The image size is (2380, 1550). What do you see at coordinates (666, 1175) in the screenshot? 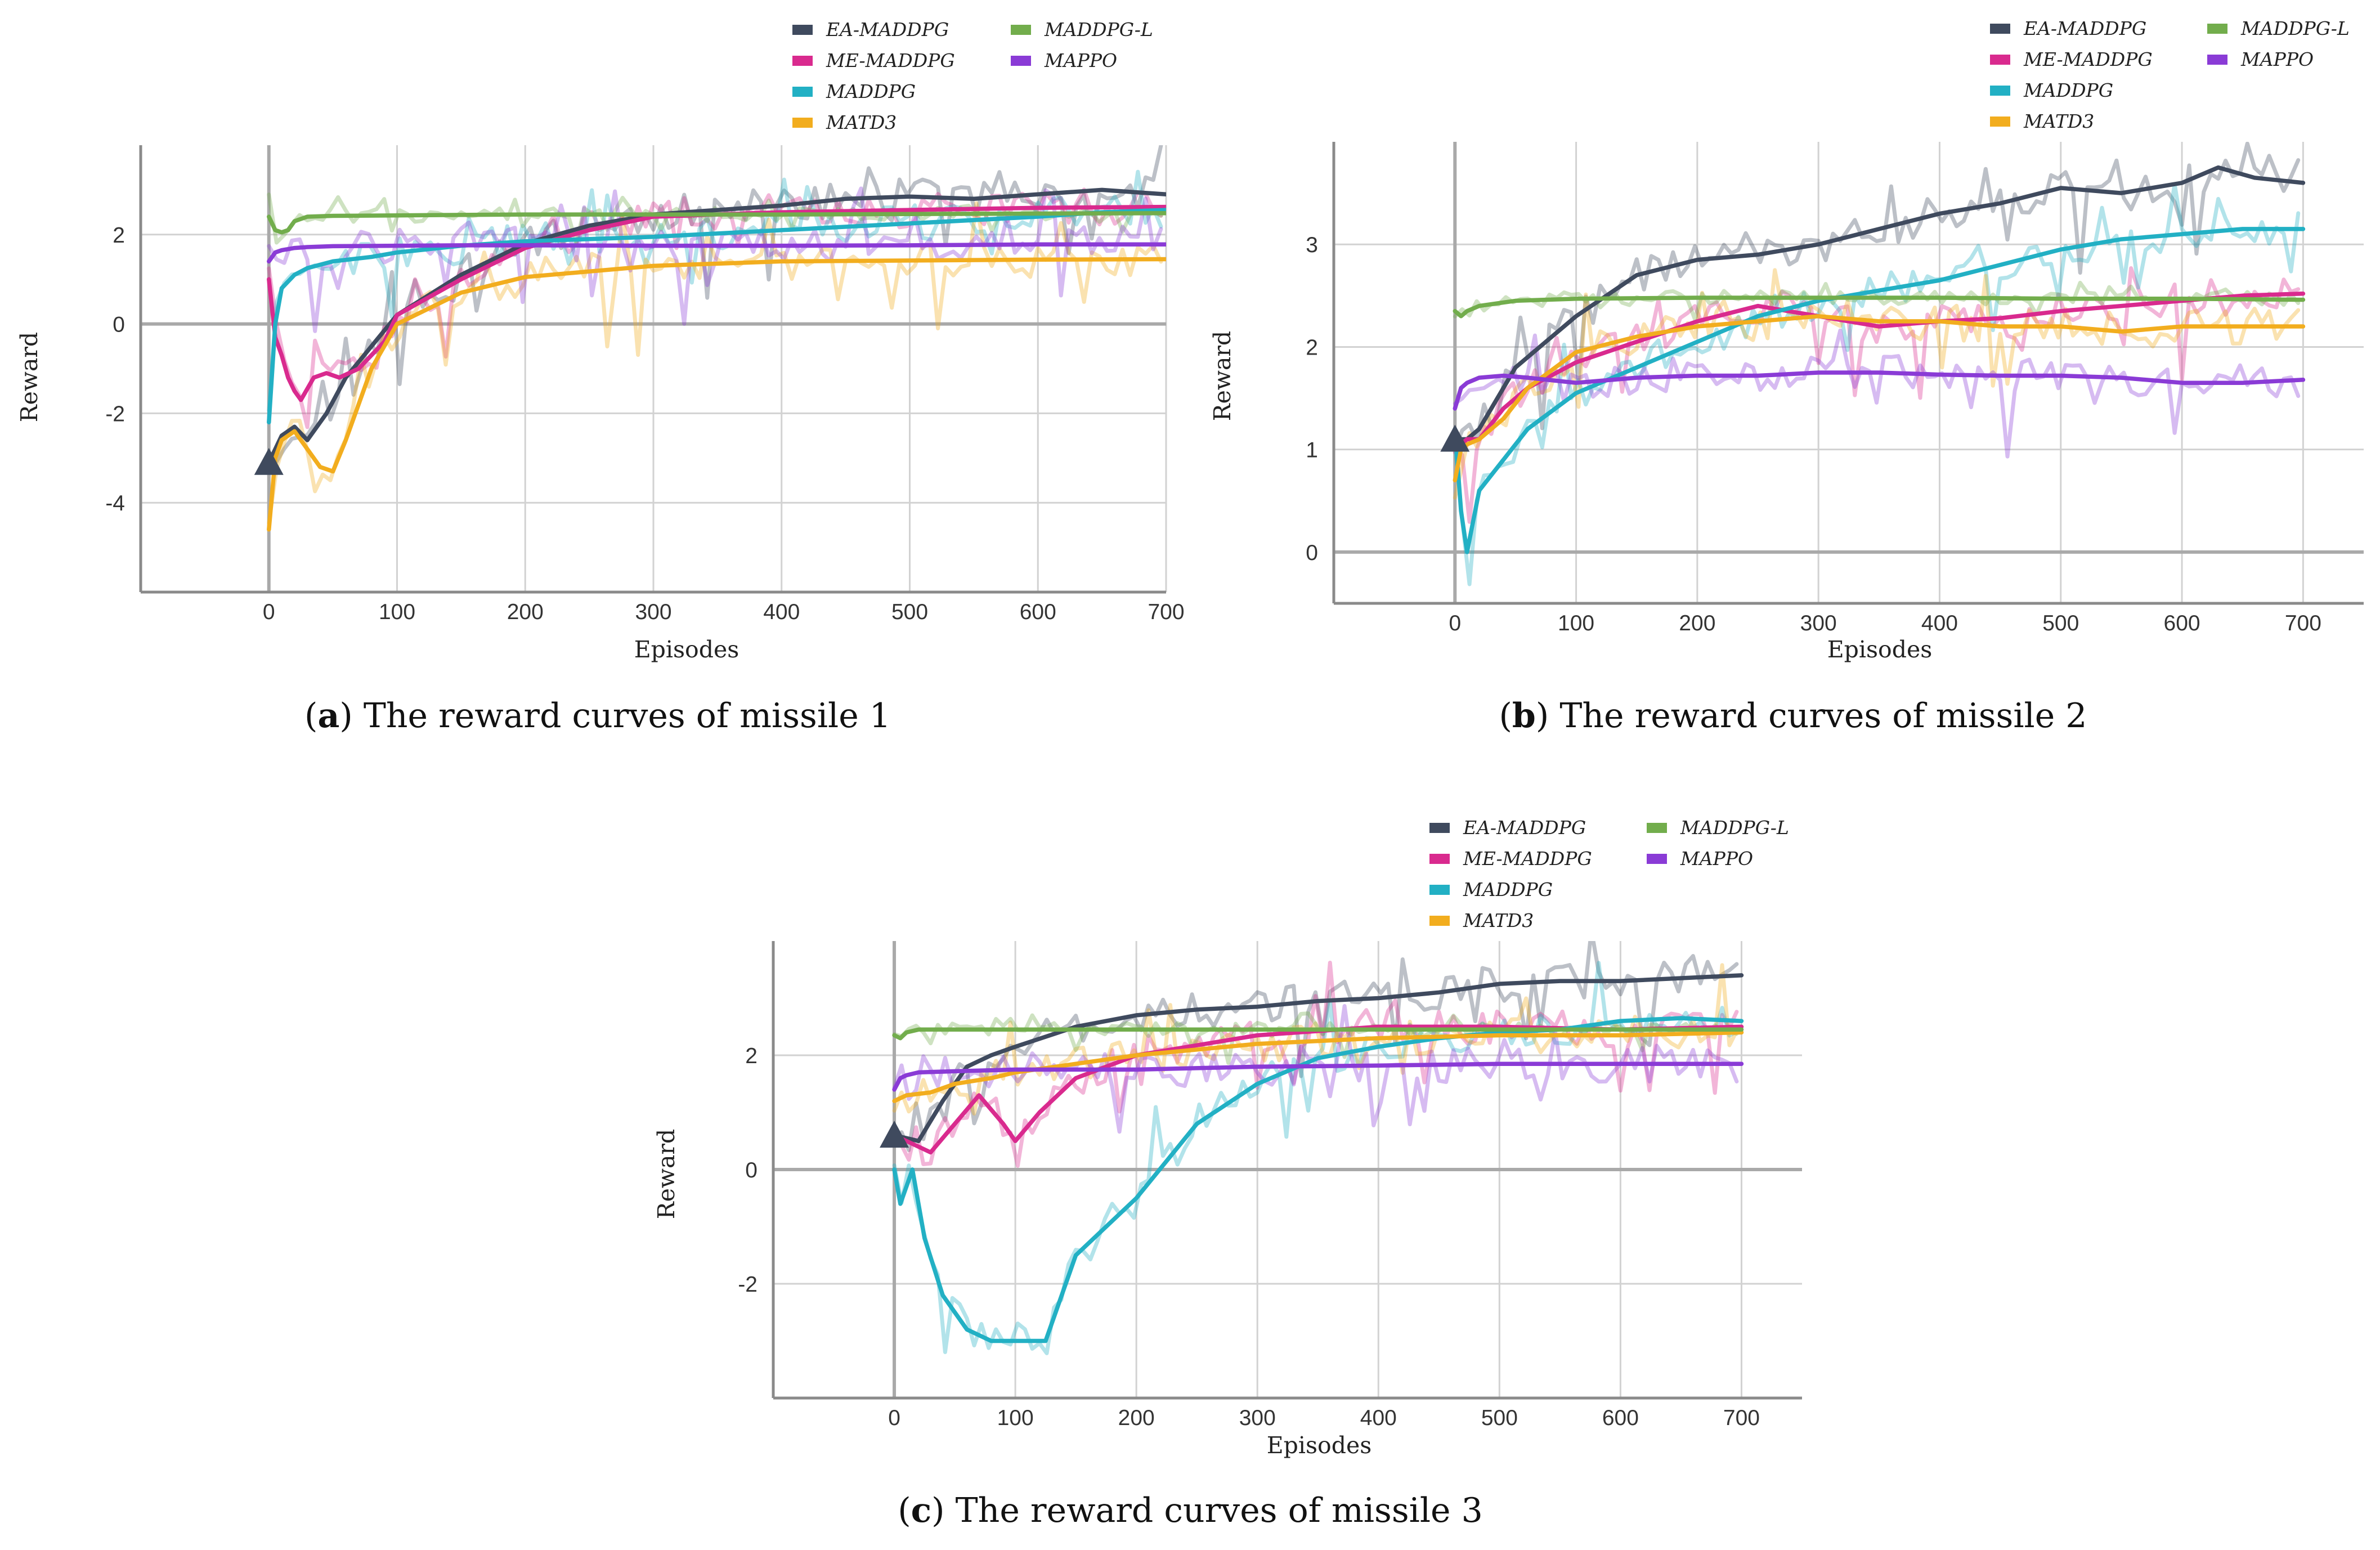
I see `y-axis-label-c: Reward` at bounding box center [666, 1175].